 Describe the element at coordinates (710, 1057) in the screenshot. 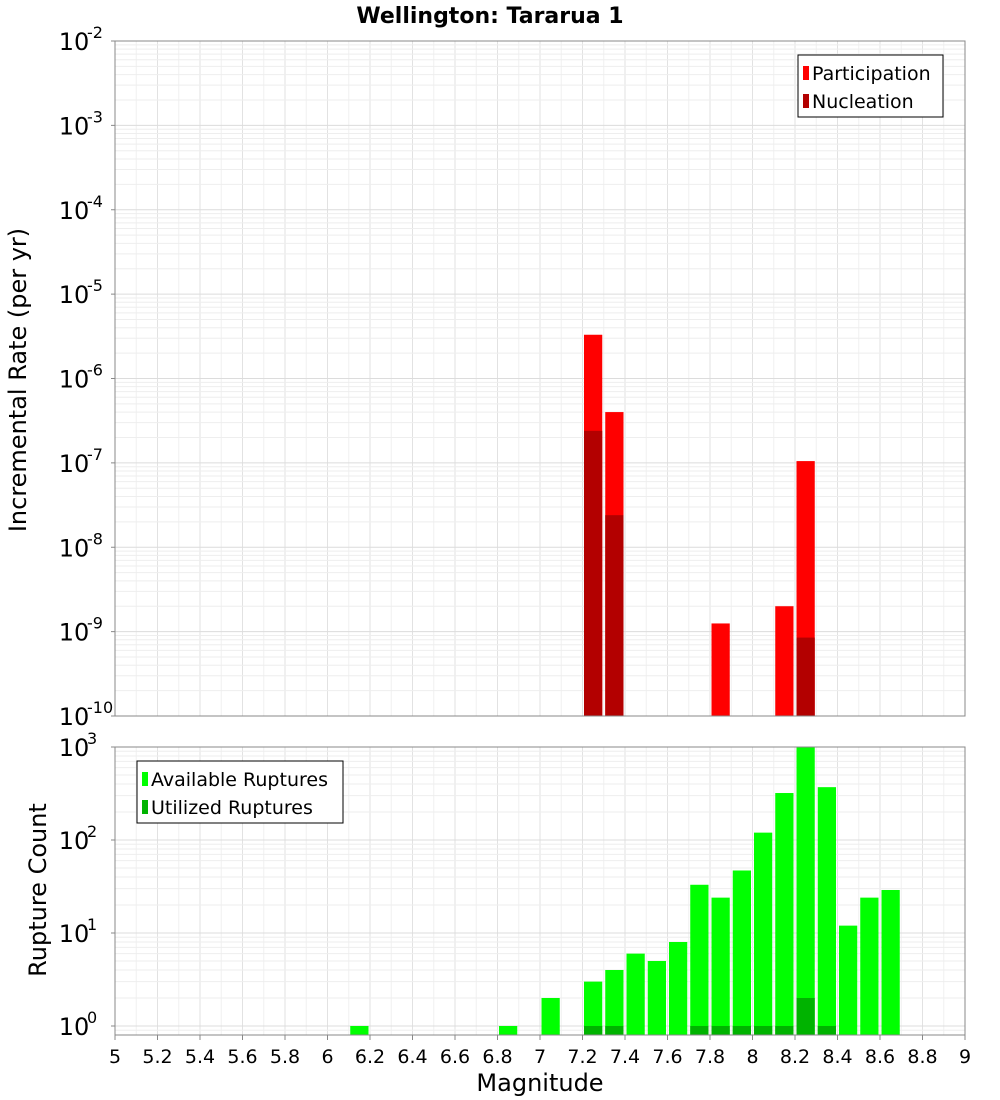

I see `x-tick-label: 7.8` at that location.